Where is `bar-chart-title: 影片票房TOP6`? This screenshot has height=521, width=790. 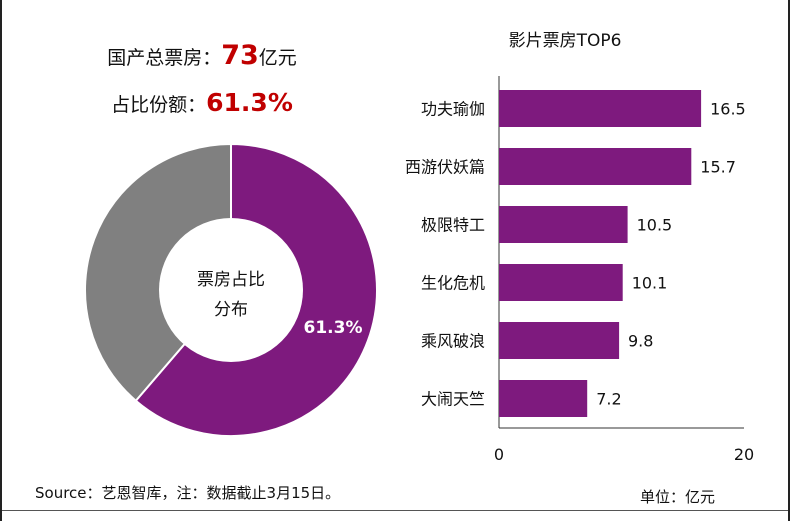
bar-chart-title: 影片票房TOP6 is located at coordinates (565, 41).